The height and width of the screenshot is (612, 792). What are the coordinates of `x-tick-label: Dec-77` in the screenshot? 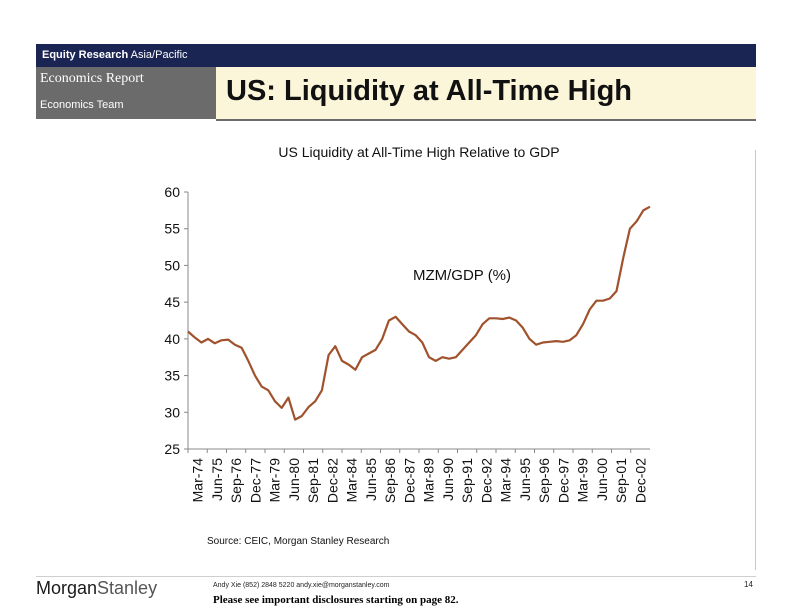 It's located at (255, 480).